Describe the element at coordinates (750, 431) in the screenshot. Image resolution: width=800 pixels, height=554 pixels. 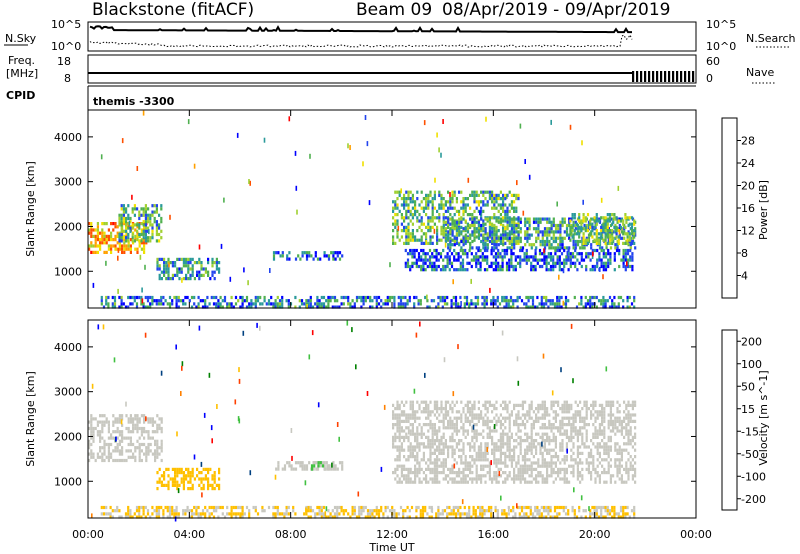
I see `colorbar-tick-label: -15` at that location.